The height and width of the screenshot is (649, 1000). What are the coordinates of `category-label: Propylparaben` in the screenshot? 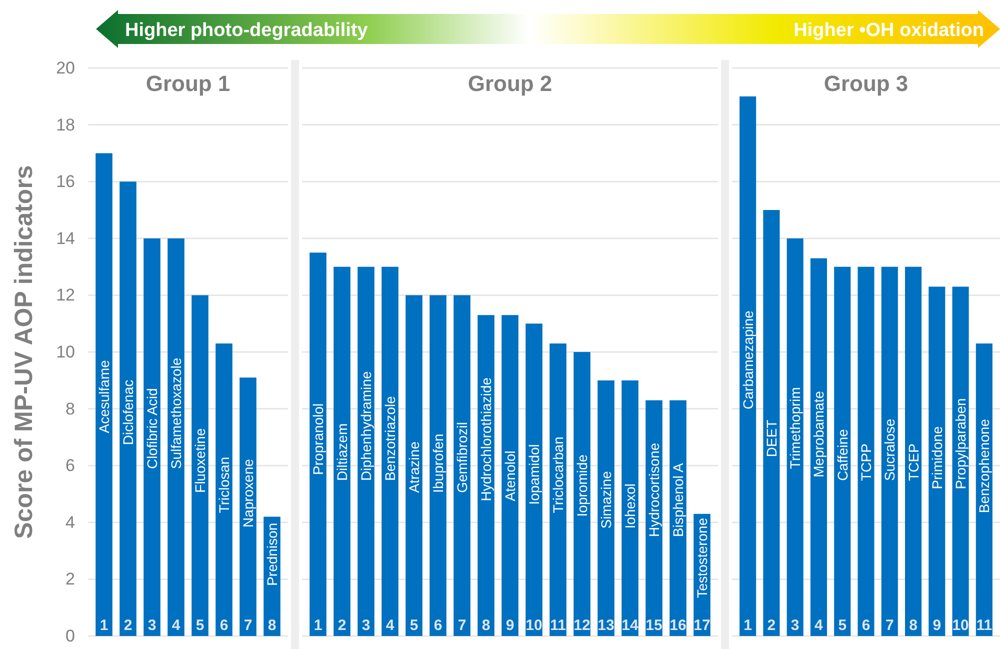 It's located at (960, 444).